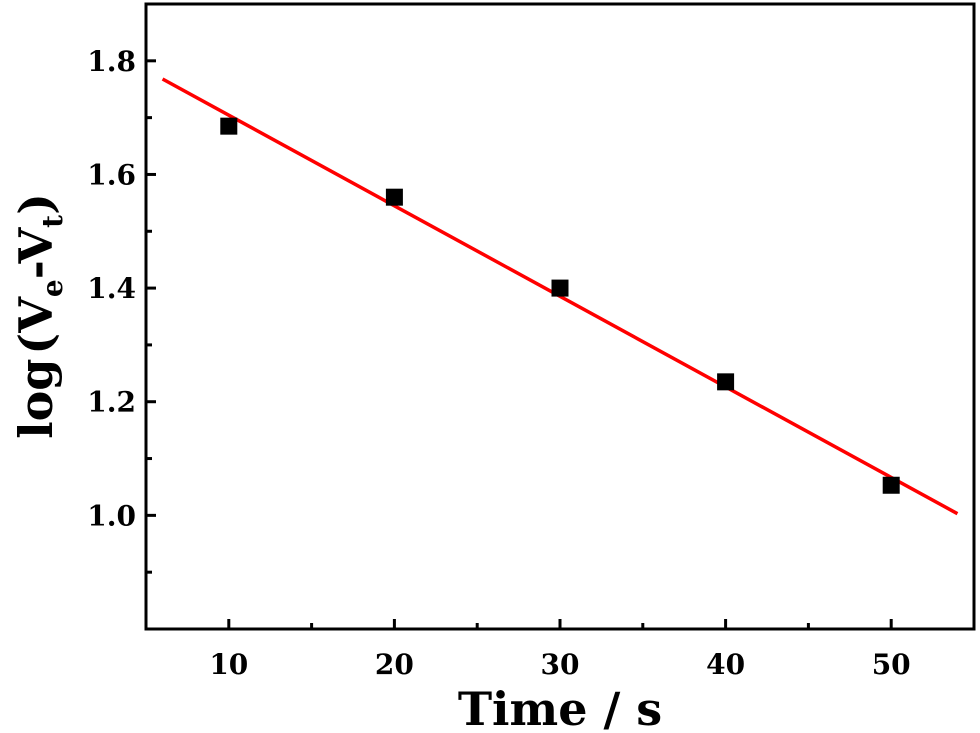 The height and width of the screenshot is (733, 980). Describe the element at coordinates (111, 515) in the screenshot. I see `y-tick-label: 1.0` at that location.